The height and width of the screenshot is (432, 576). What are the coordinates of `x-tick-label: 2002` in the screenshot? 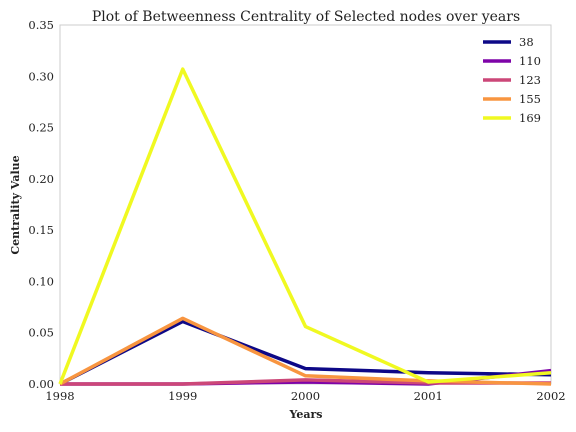 It's located at (550, 396).